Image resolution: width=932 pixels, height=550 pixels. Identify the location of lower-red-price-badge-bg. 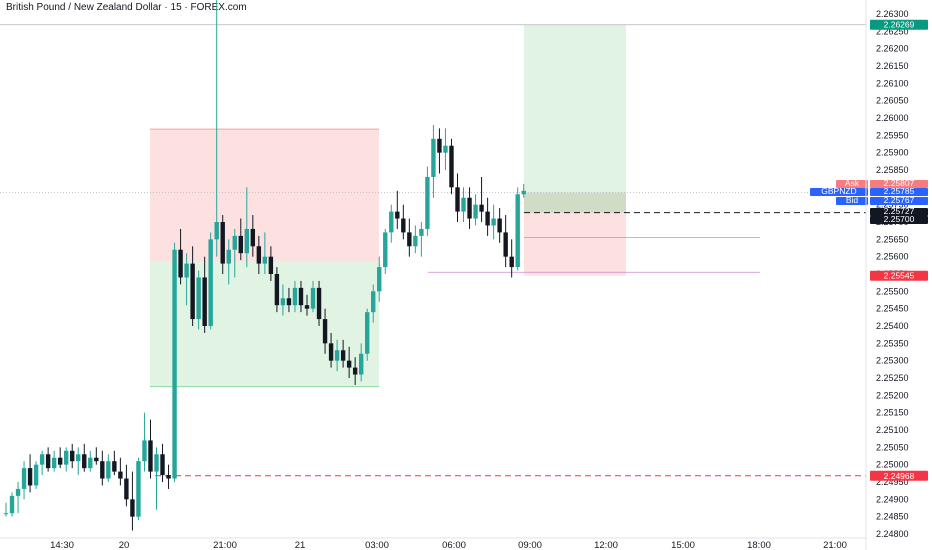
(899, 475).